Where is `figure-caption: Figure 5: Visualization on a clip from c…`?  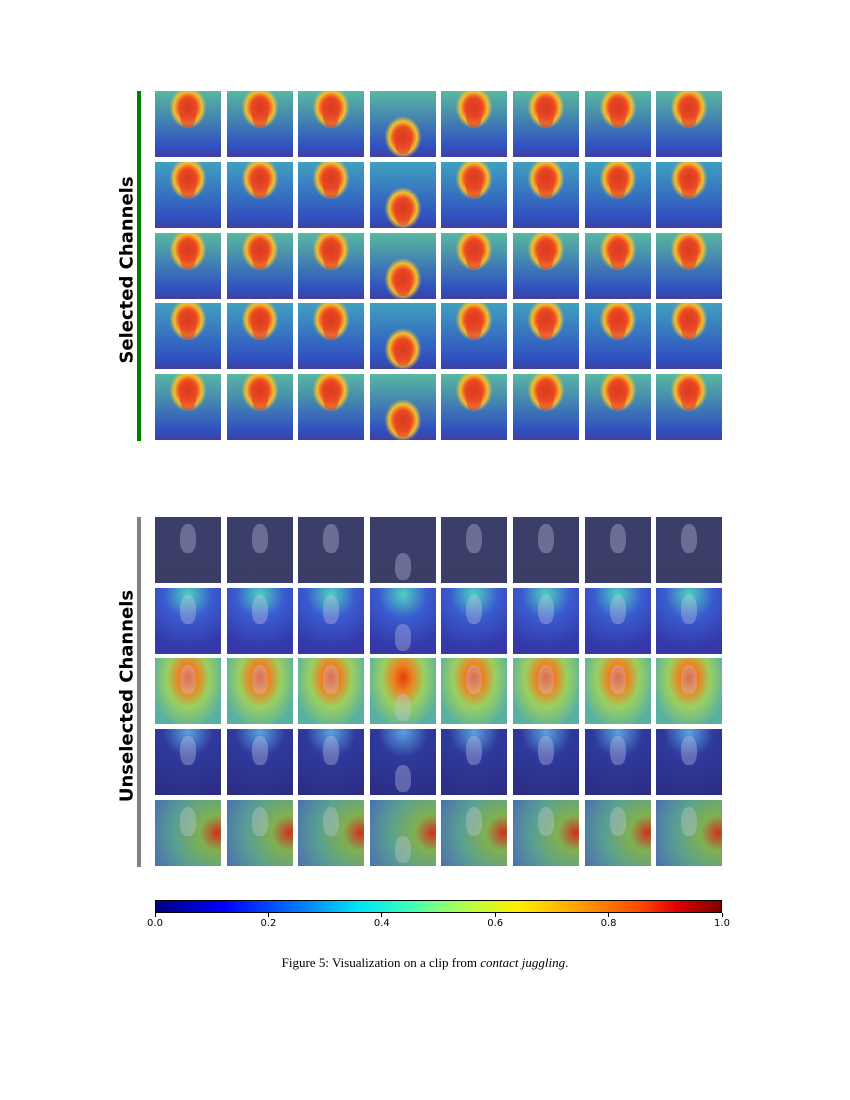 figure-caption: Figure 5: Visualization on a clip from c… is located at coordinates (425, 963).